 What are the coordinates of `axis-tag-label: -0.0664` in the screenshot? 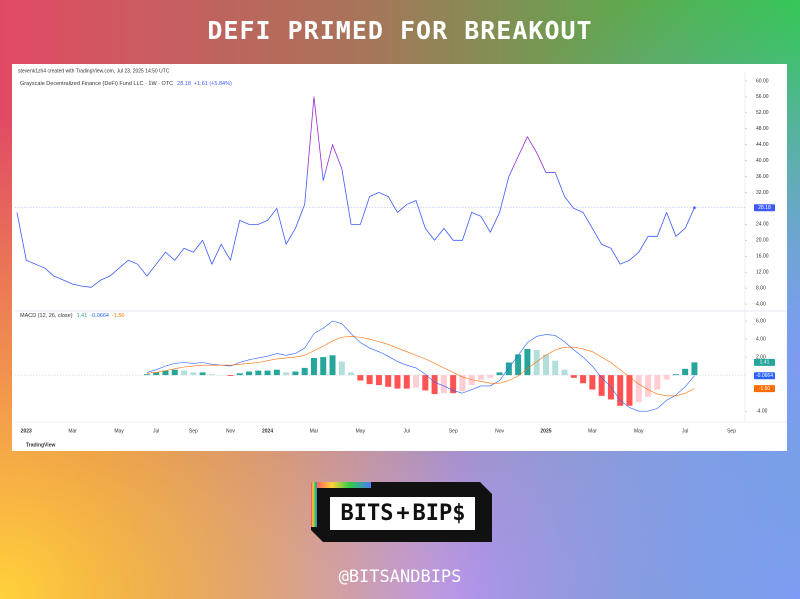 It's located at (764, 376).